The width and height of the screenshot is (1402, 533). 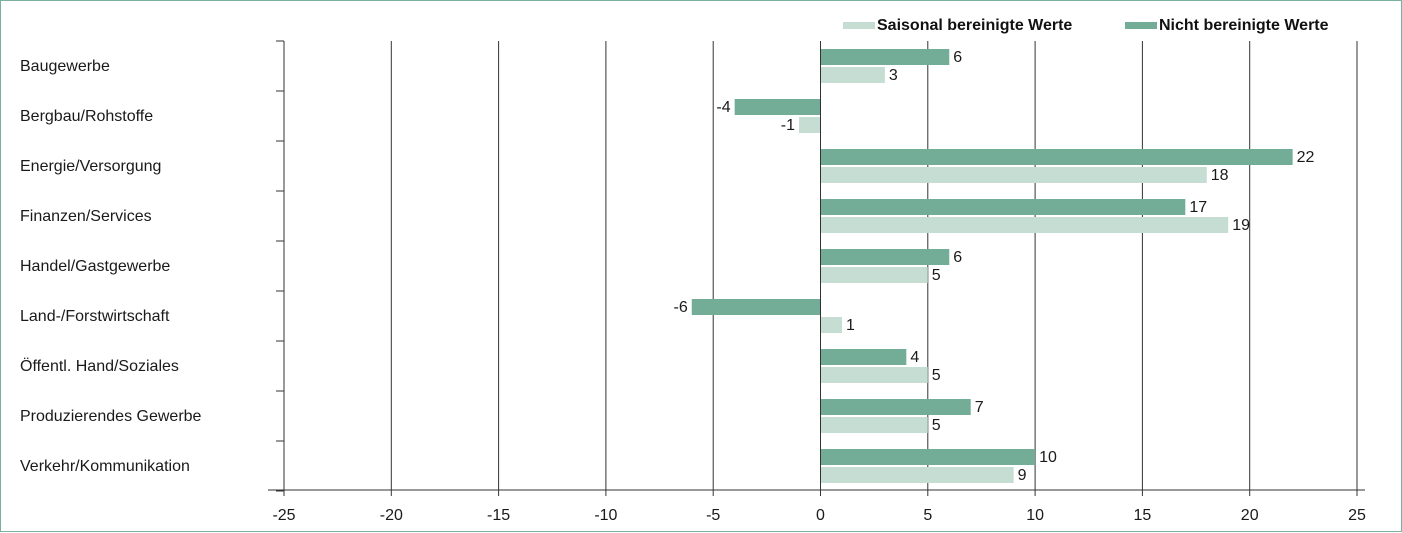 What do you see at coordinates (86, 116) in the screenshot?
I see `category-label: Bergbau/Rohstoffe` at bounding box center [86, 116].